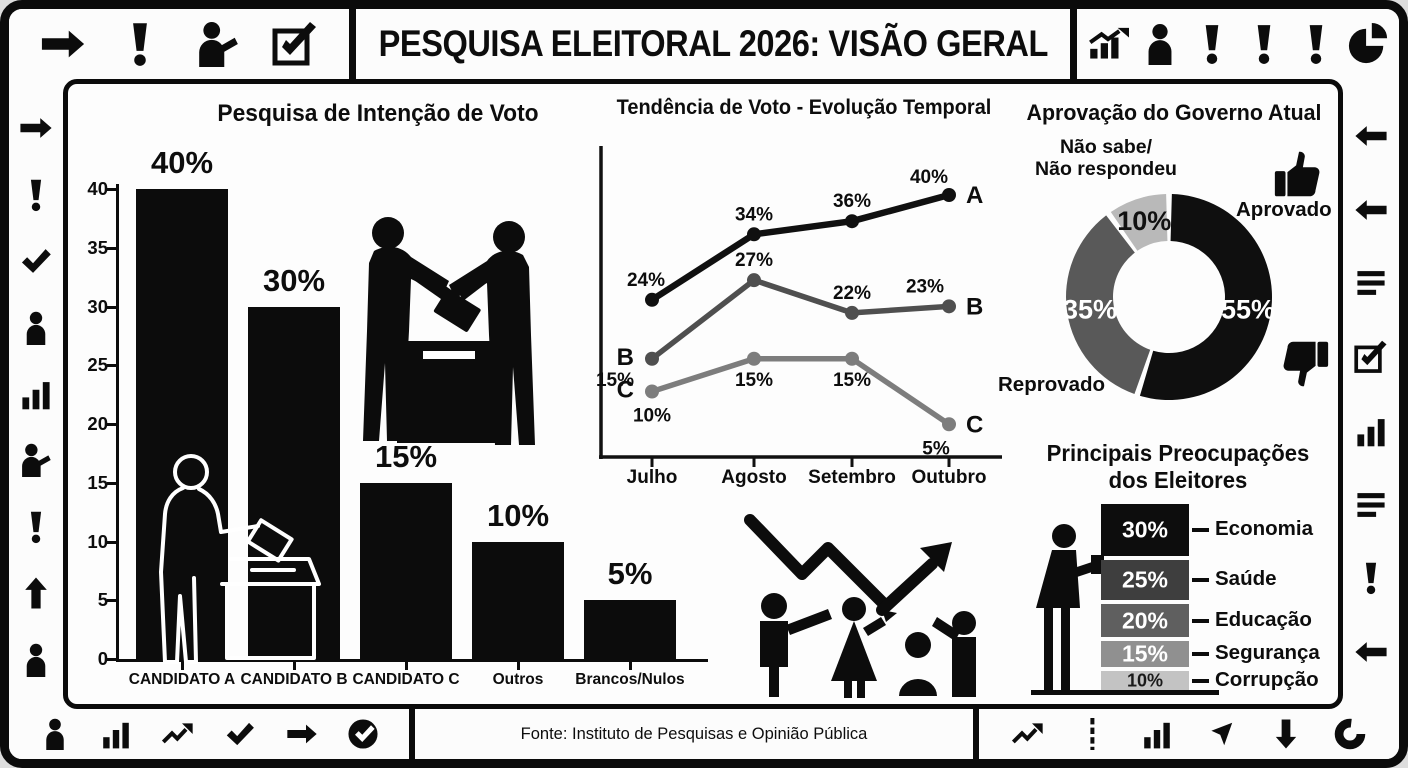  What do you see at coordinates (800, 319) in the screenshot?
I see `line-series-b` at bounding box center [800, 319].